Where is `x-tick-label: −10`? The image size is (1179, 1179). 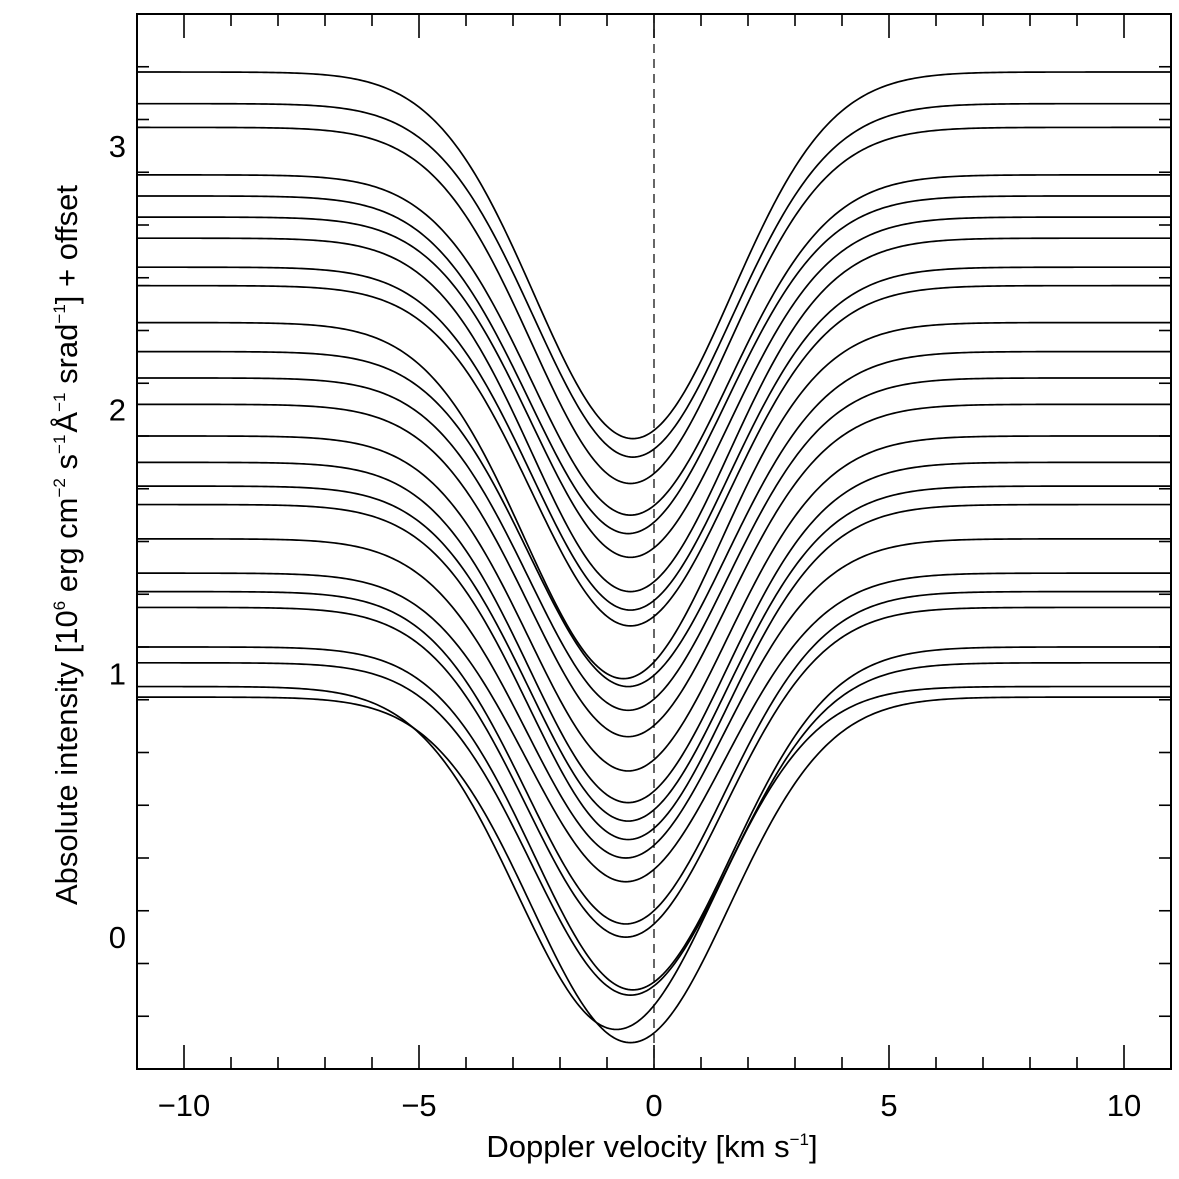
x-tick-label: −10 is located at coordinates (184, 1105).